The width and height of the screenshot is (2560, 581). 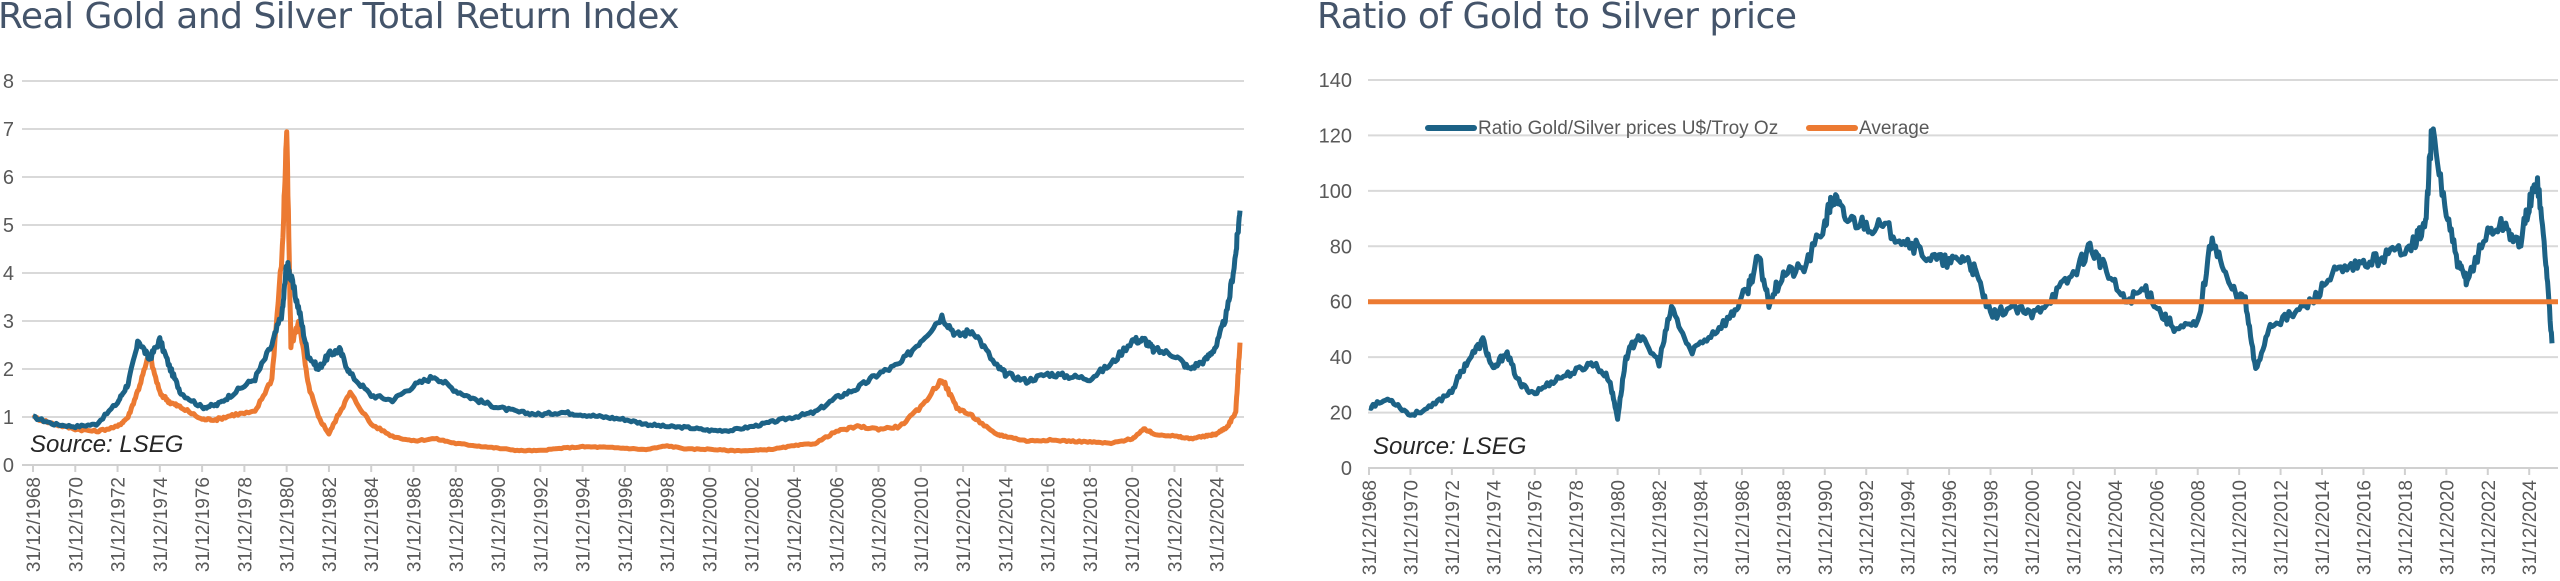 What do you see at coordinates (1341, 247) in the screenshot?
I see `y-tick-label: 80` at bounding box center [1341, 247].